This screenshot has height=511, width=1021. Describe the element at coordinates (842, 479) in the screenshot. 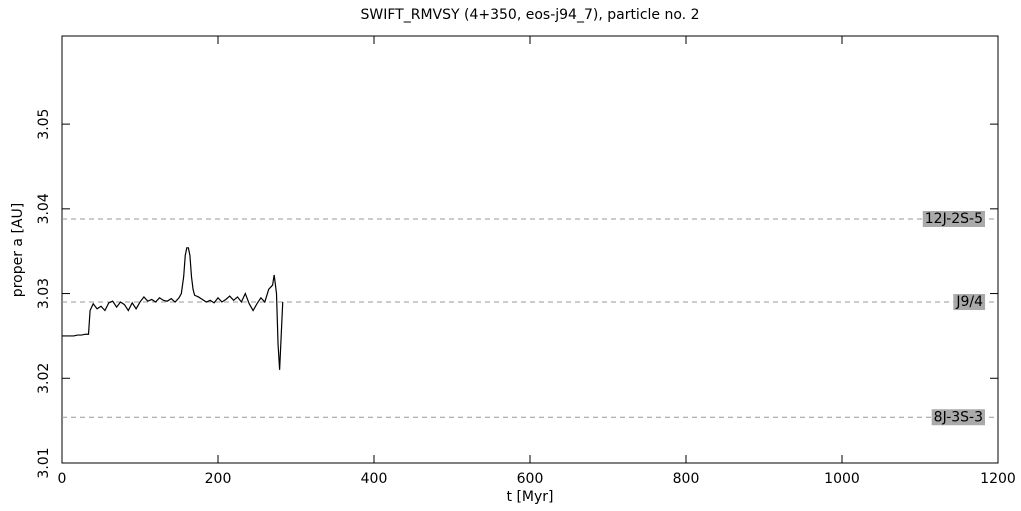

I see `x-tick-label: 1000` at that location.